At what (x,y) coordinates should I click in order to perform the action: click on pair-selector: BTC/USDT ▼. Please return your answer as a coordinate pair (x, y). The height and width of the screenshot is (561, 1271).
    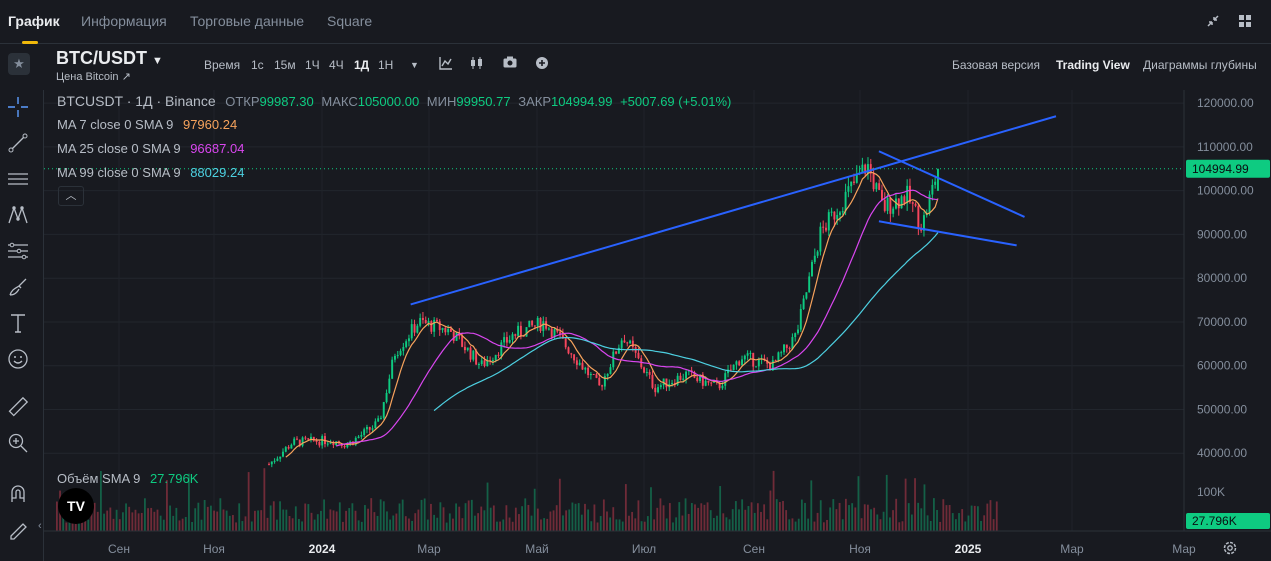
    Looking at the image, I should click on (109, 58).